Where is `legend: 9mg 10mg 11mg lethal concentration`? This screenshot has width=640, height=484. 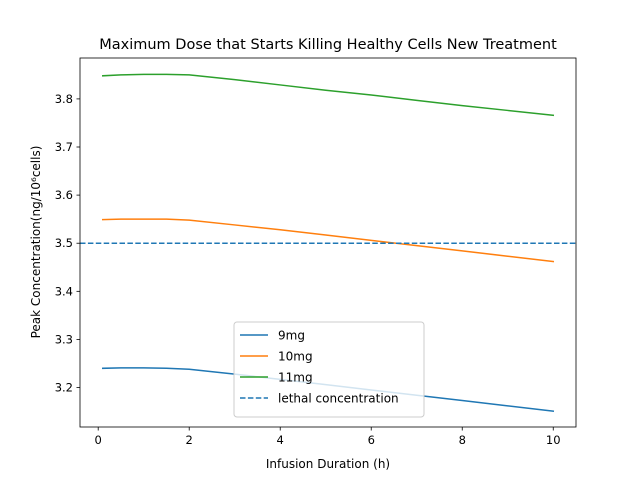
legend: 9mg 10mg 11mg lethal concentration is located at coordinates (329, 369).